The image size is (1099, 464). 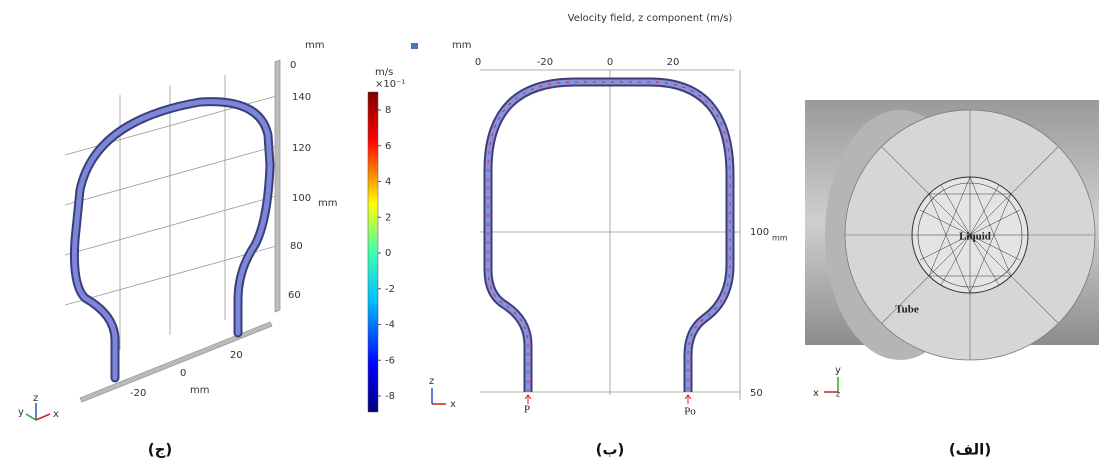 I want to click on colorbar-tick-label: -8, so click(x=390, y=396).